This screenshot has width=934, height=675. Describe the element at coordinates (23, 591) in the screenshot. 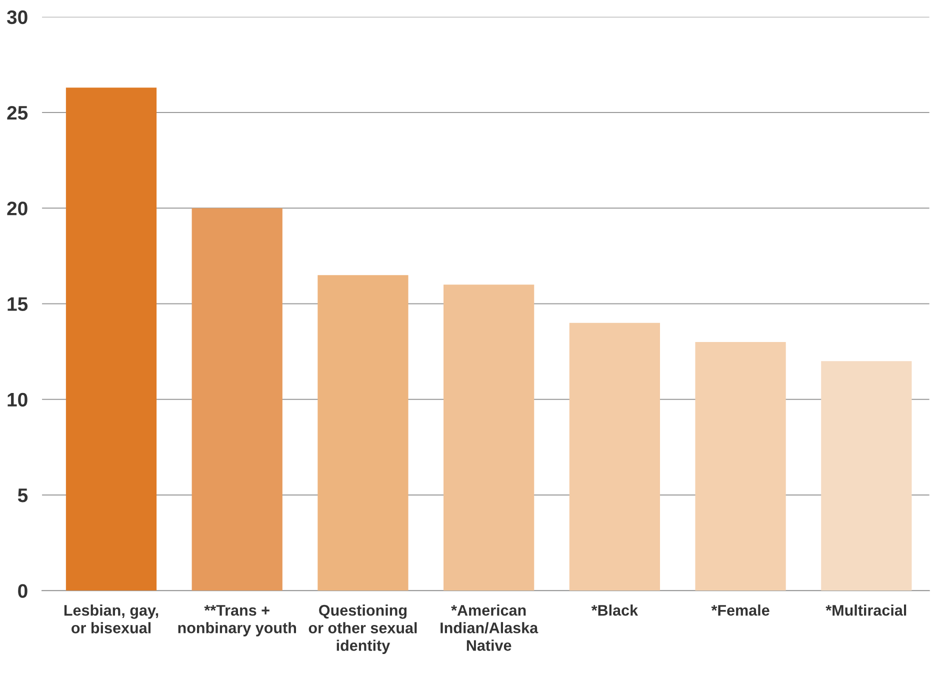

I see `y-tick-label: 0` at that location.